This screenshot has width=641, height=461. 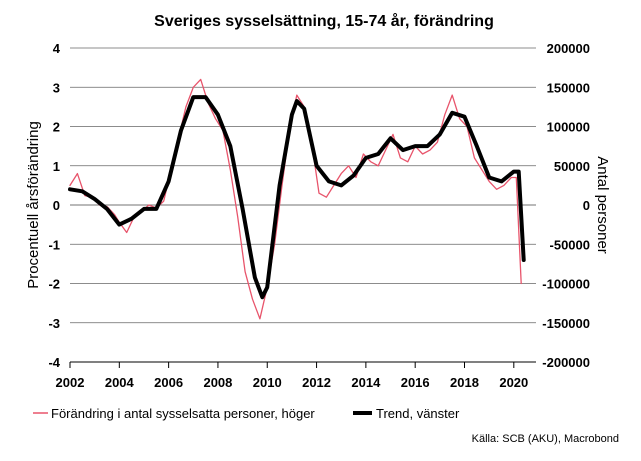 I want to click on right-tick-label: -150000, so click(x=566, y=323).